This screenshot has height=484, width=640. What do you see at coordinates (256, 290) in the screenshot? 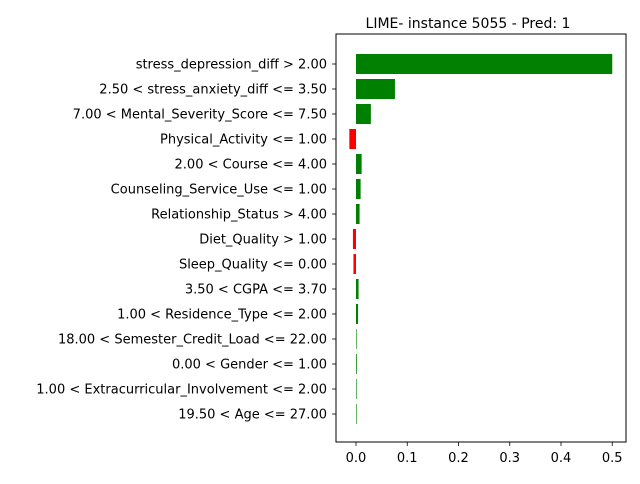
I see `y-tick-label-9: 3.50 < CGPA <= 3.70` at bounding box center [256, 290].